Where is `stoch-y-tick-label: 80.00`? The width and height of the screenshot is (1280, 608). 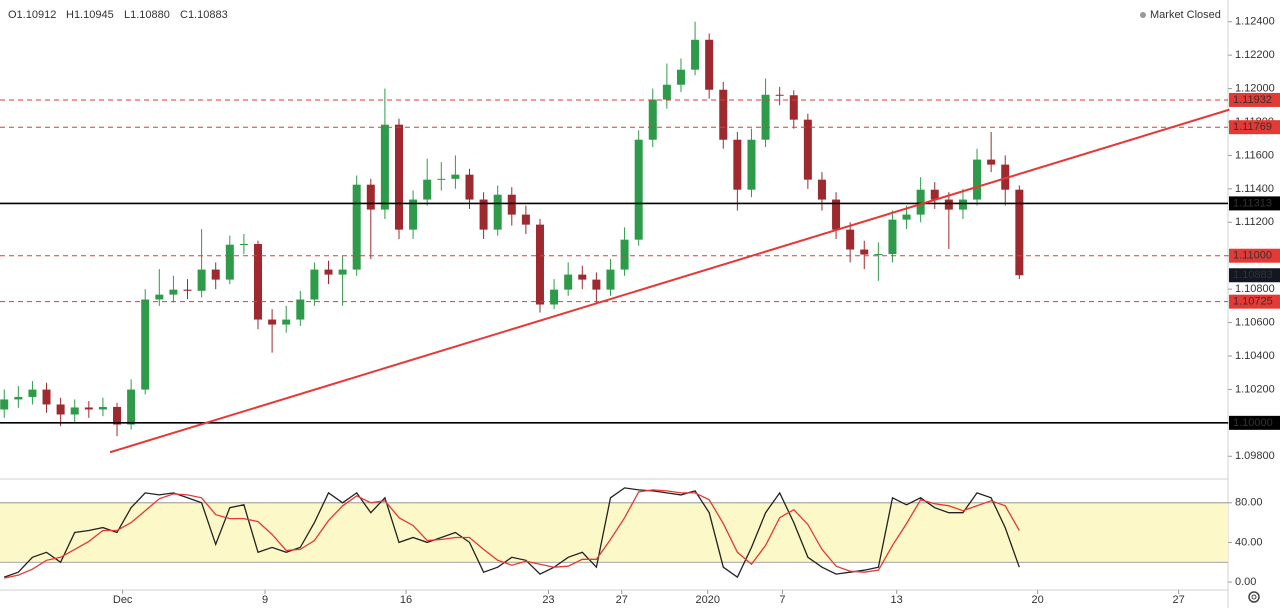
stoch-y-tick-label: 80.00 is located at coordinates (1249, 503).